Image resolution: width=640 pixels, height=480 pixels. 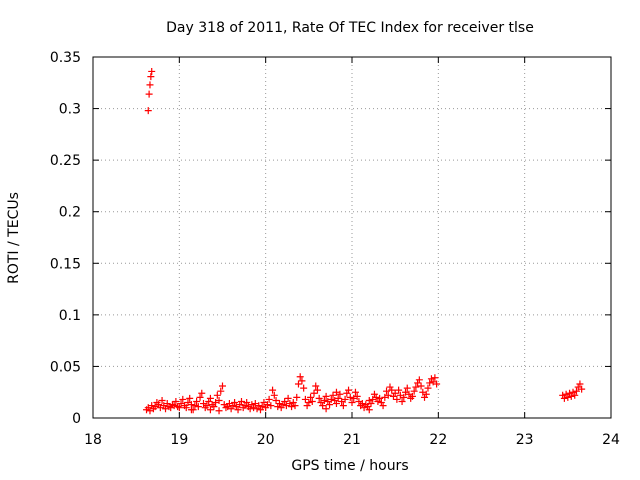 What do you see at coordinates (65, 238) in the screenshot?
I see `y-tick-labels: 0 0.05 0.1 0.15 0.2 0.25 0.3 0.35` at bounding box center [65, 238].